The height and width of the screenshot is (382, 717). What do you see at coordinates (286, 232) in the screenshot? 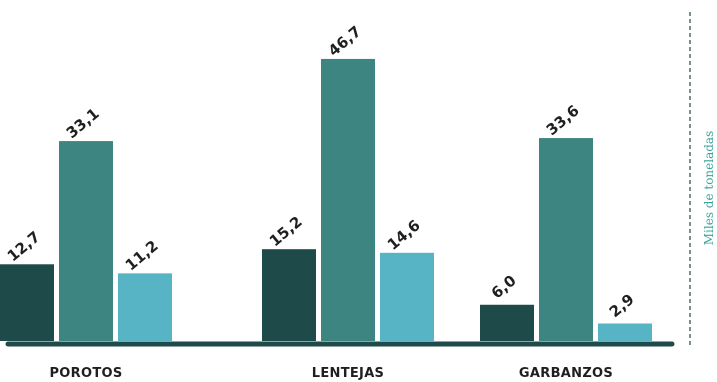
I see `value-label-lentejas-1: 15,2` at bounding box center [286, 232].